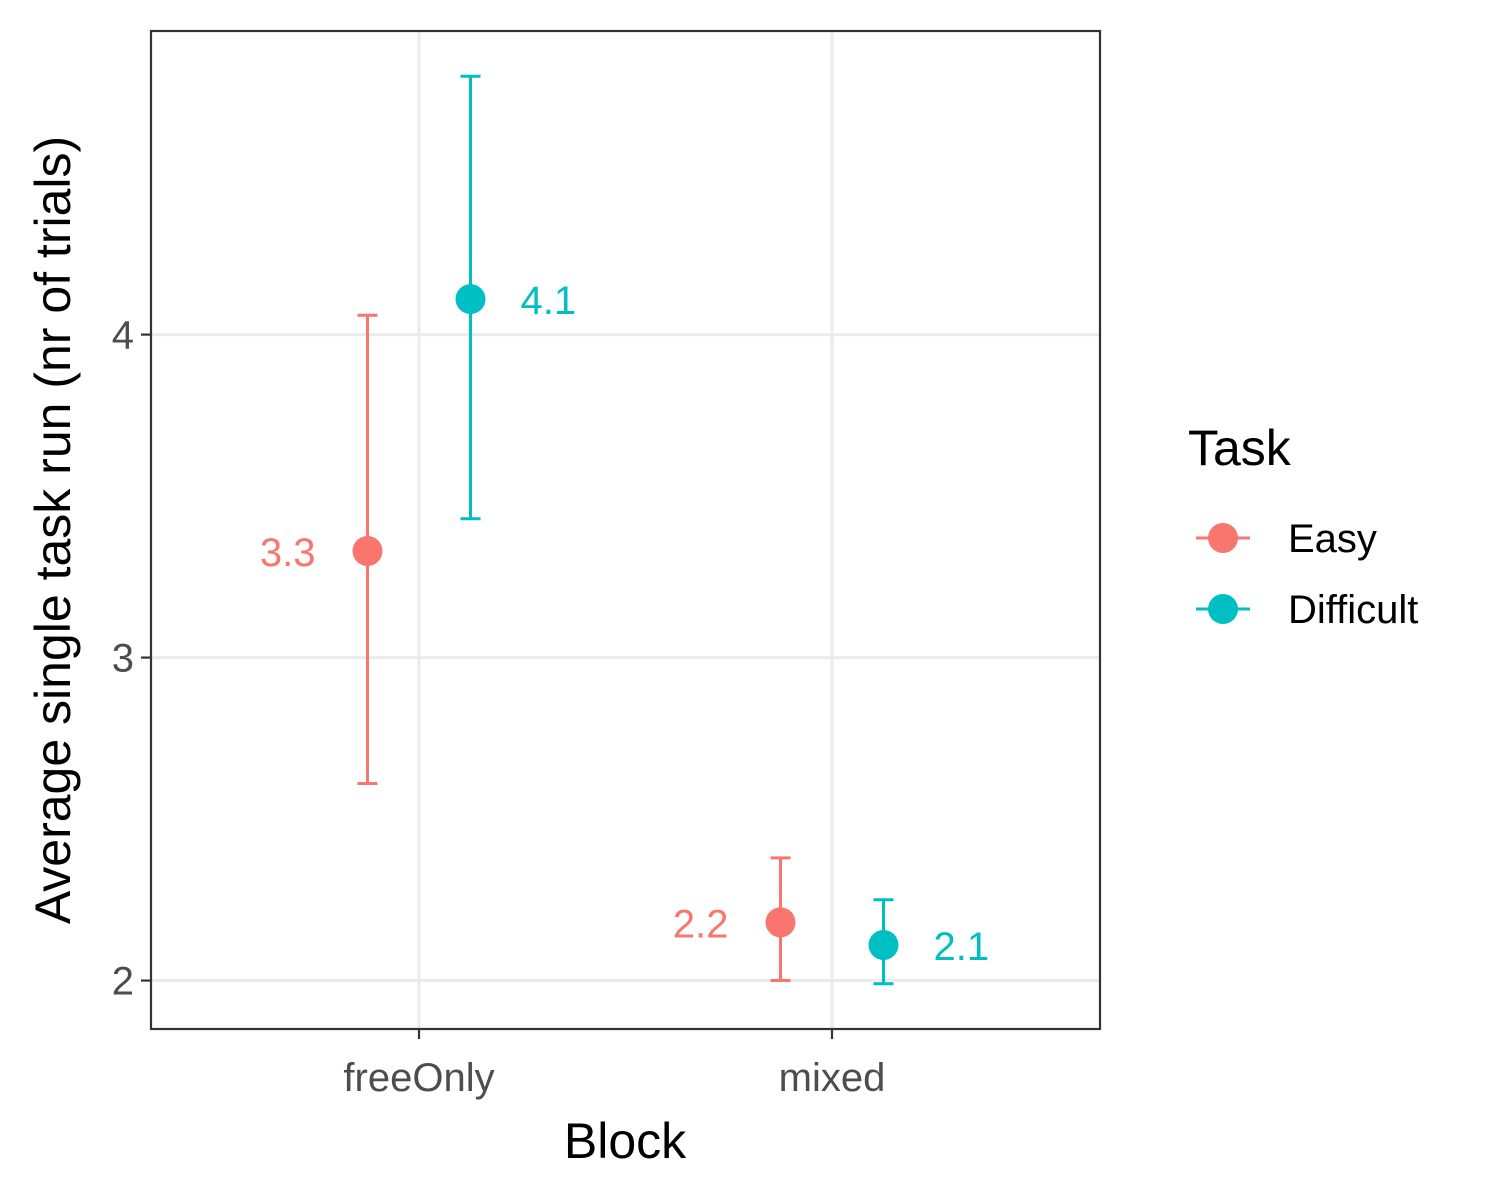 This screenshot has height=1200, width=1500. What do you see at coordinates (123, 982) in the screenshot?
I see `y-tick-label-2: 2` at bounding box center [123, 982].